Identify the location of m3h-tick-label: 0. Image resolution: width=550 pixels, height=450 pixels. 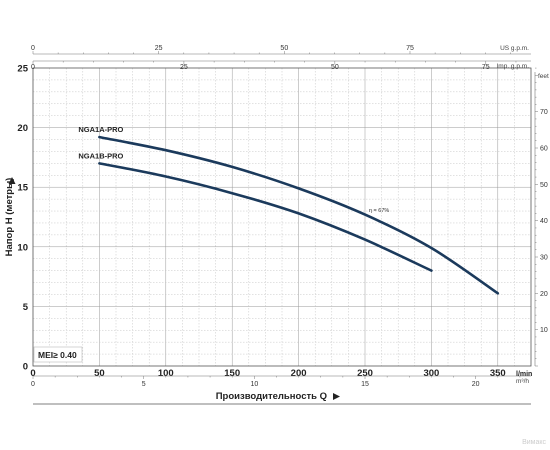
(33, 384).